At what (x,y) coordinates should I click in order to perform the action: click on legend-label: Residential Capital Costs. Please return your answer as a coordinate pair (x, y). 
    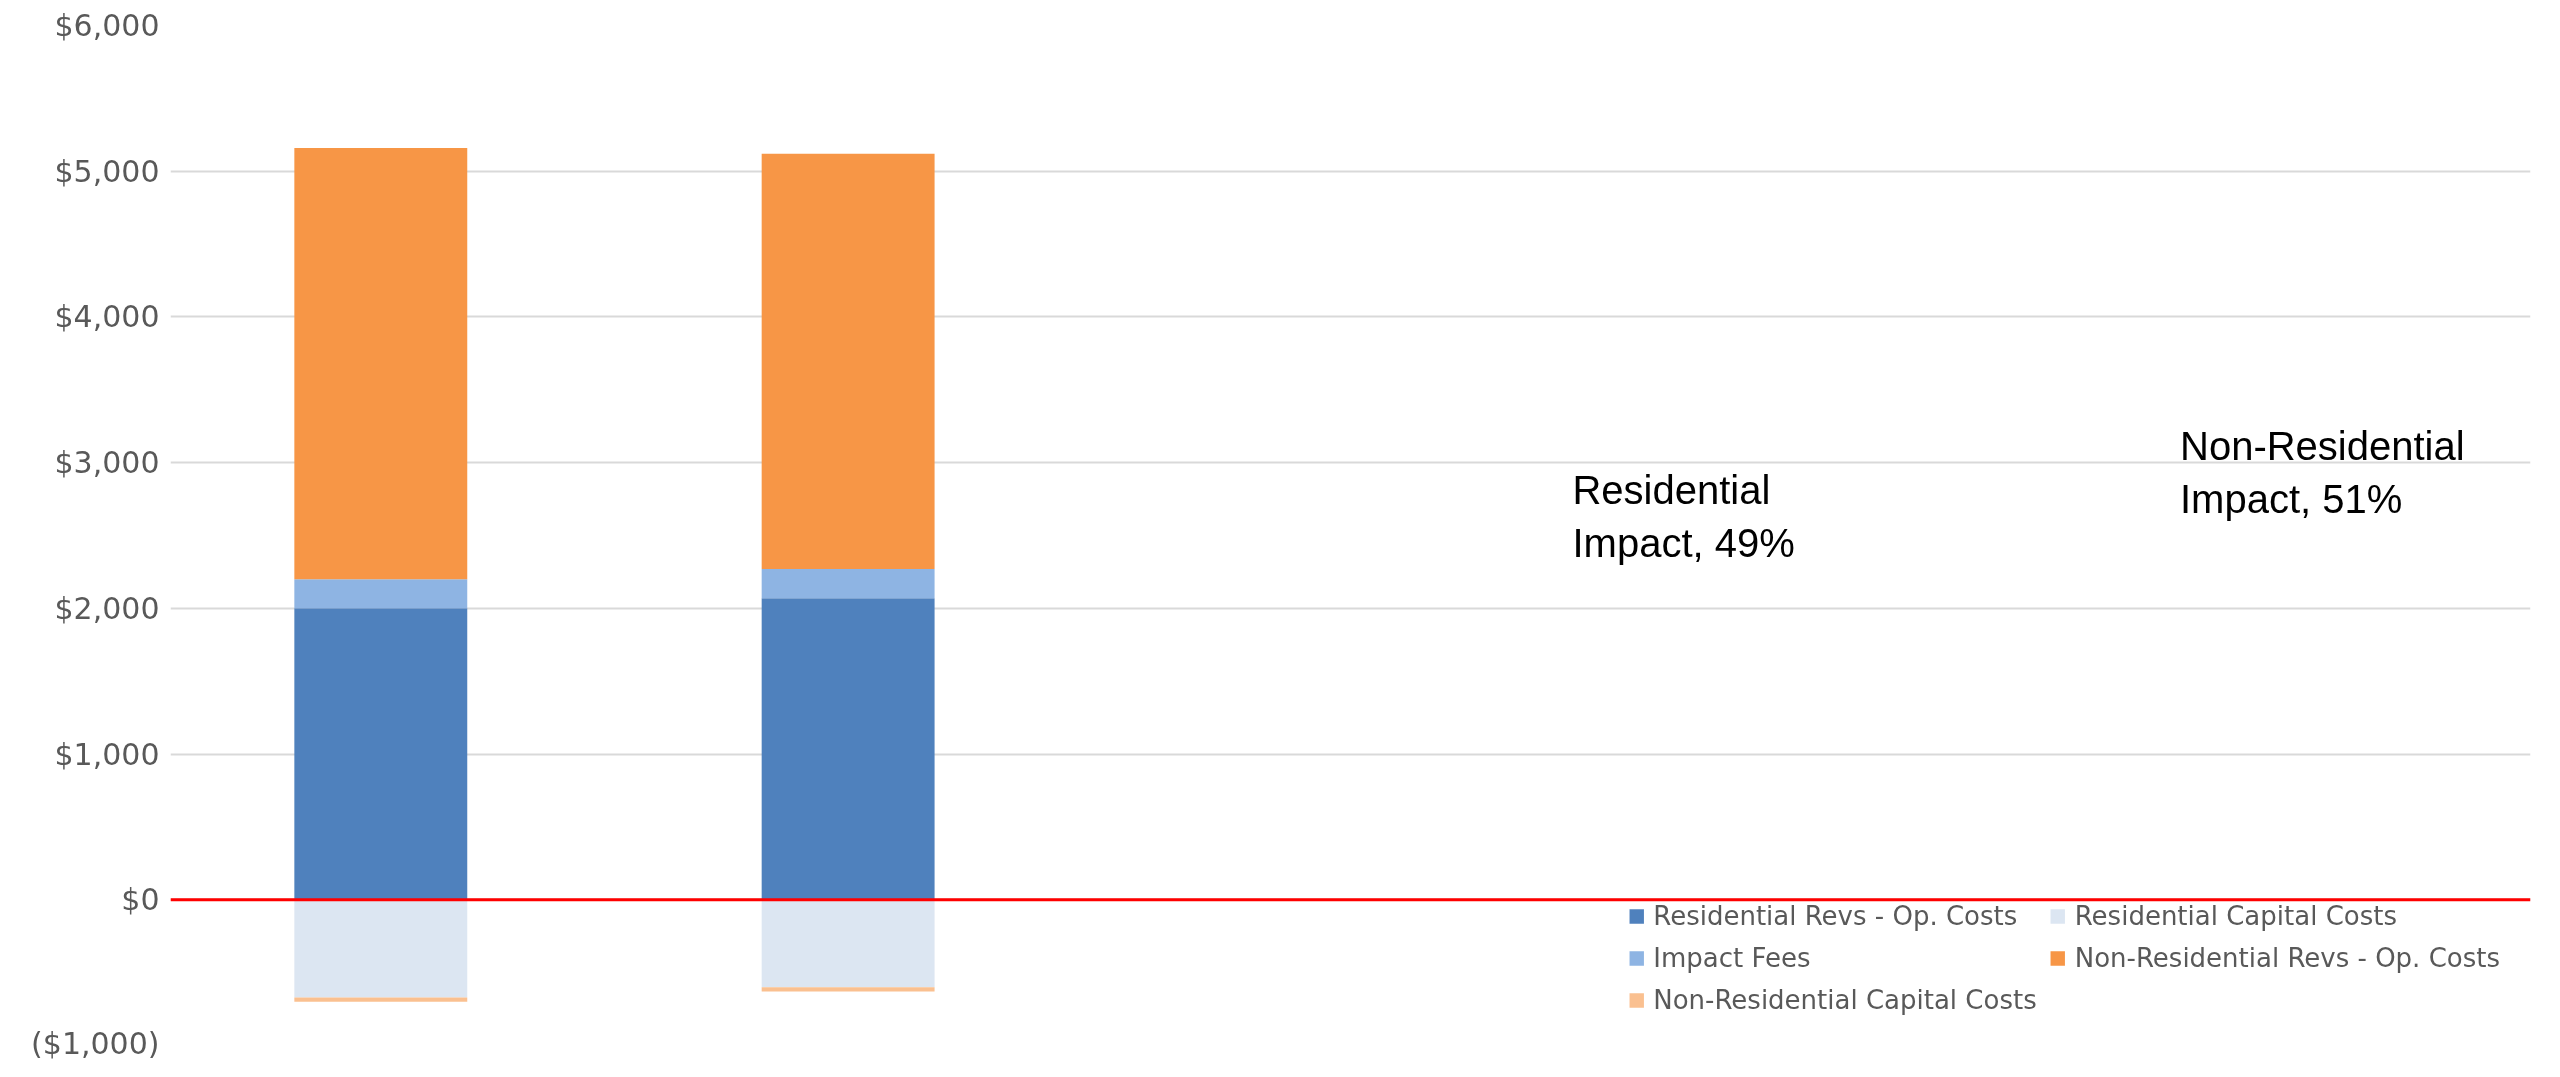
    Looking at the image, I should click on (2235, 916).